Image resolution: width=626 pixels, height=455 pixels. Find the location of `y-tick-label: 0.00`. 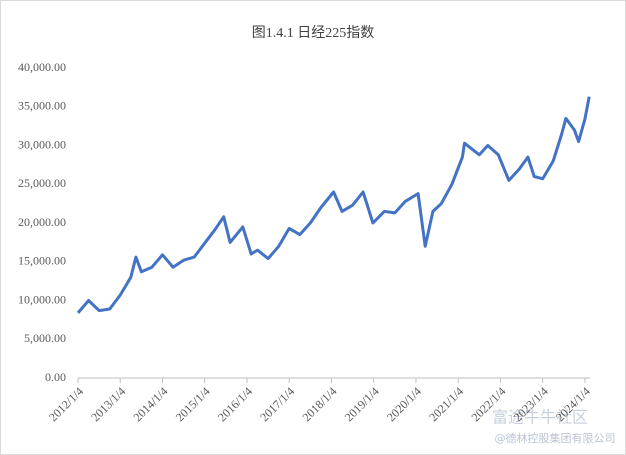

y-tick-label: 0.00 is located at coordinates (55, 377).